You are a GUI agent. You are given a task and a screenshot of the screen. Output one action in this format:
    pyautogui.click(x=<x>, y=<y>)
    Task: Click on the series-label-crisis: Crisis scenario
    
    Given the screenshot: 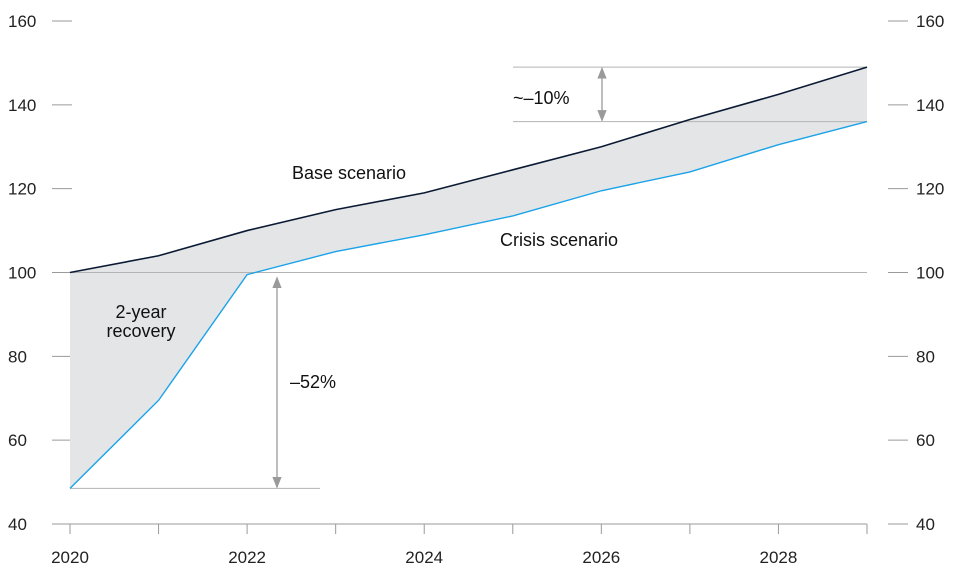 What is the action you would take?
    pyautogui.click(x=559, y=240)
    